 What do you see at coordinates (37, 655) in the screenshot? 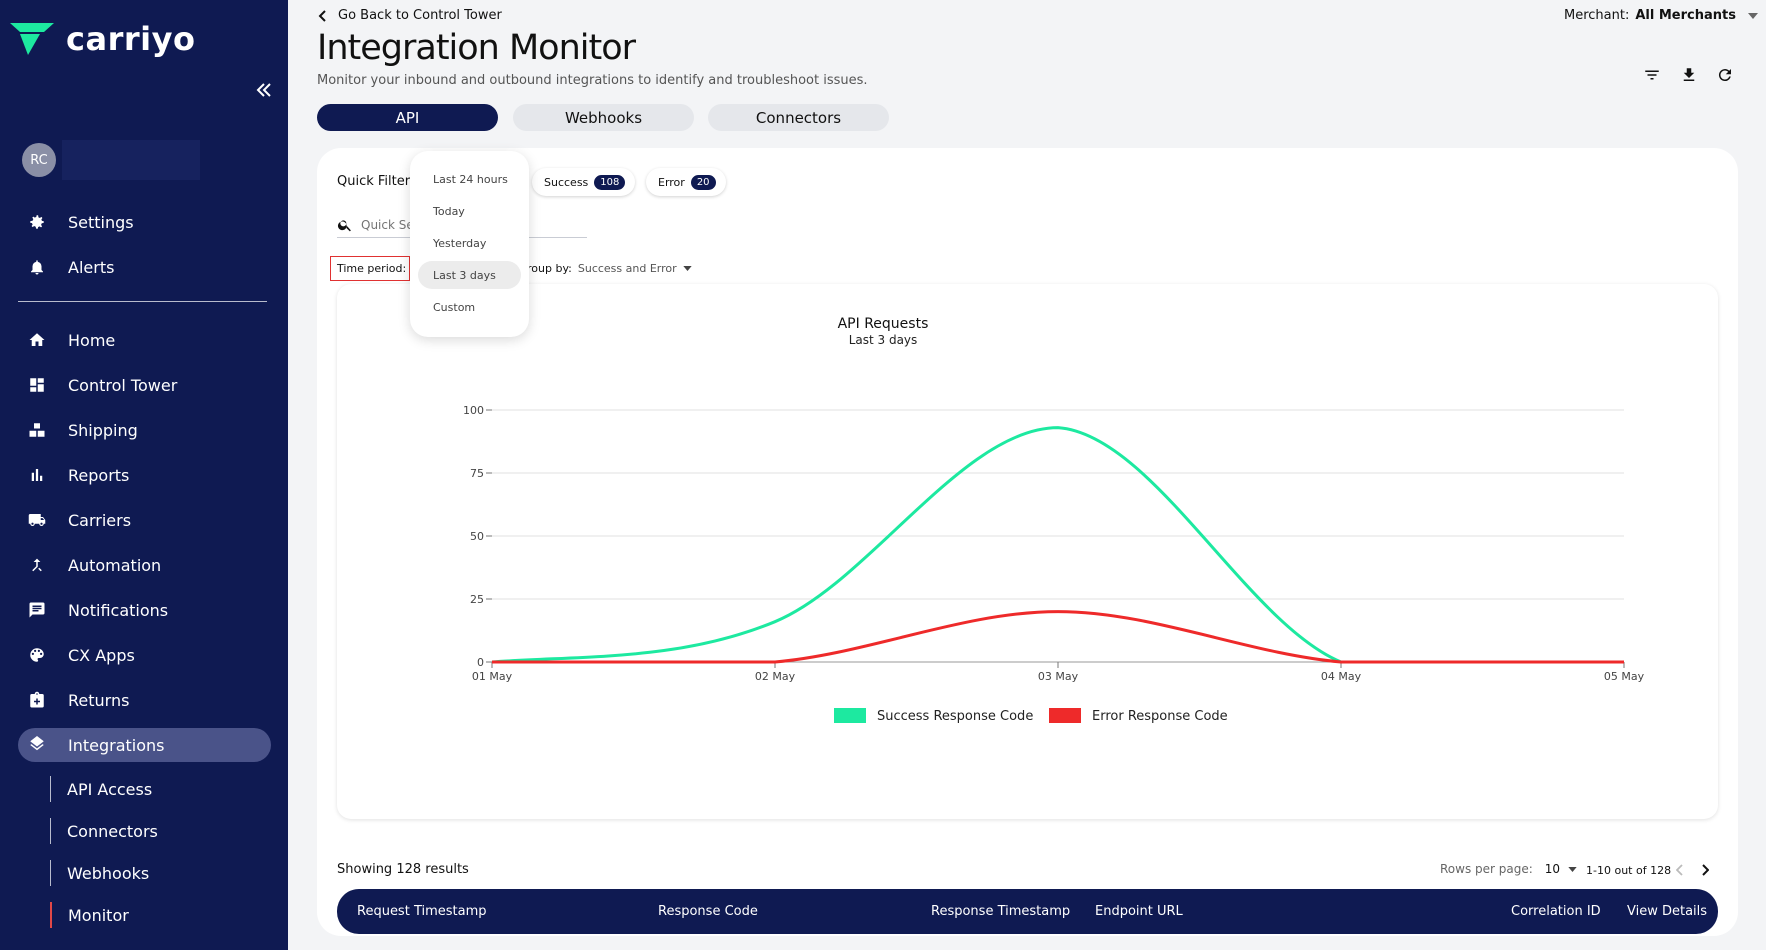
I see `palette-icon` at bounding box center [37, 655].